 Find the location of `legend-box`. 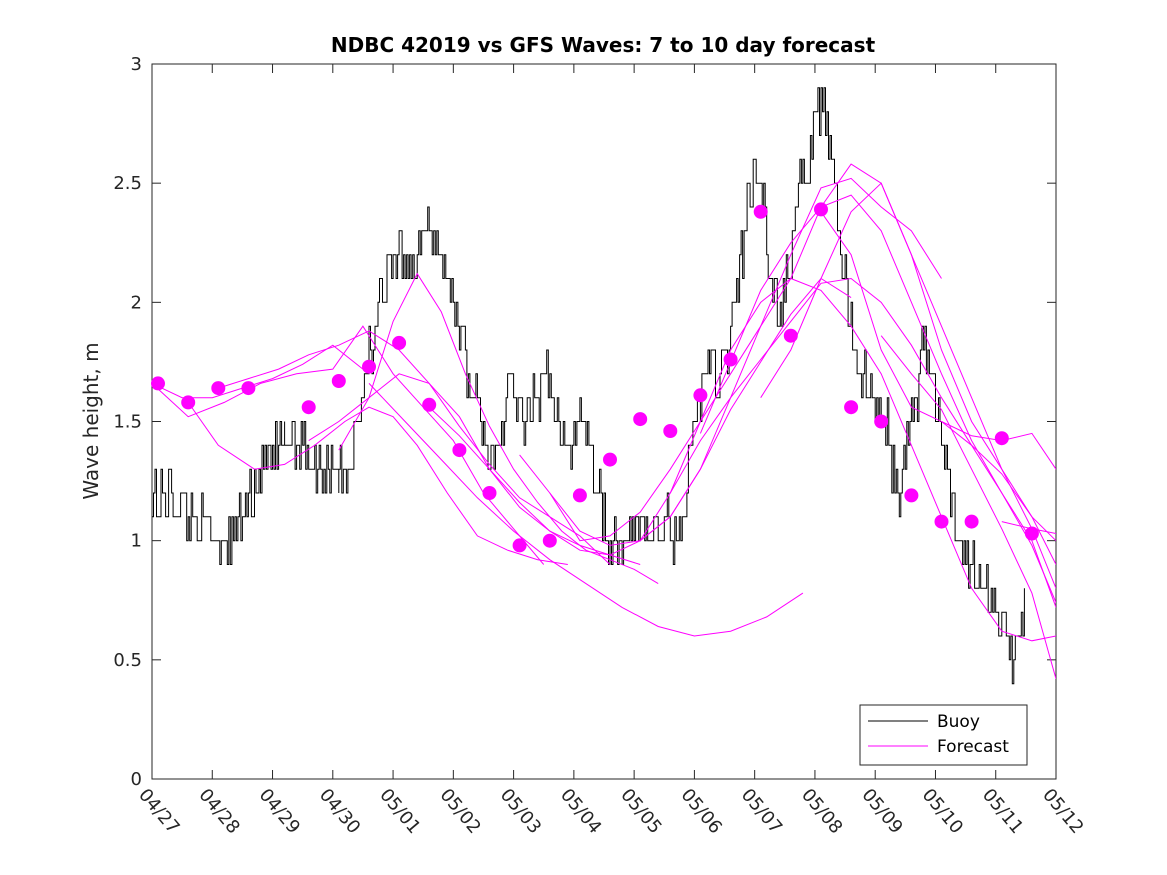

legend-box is located at coordinates (943, 735).